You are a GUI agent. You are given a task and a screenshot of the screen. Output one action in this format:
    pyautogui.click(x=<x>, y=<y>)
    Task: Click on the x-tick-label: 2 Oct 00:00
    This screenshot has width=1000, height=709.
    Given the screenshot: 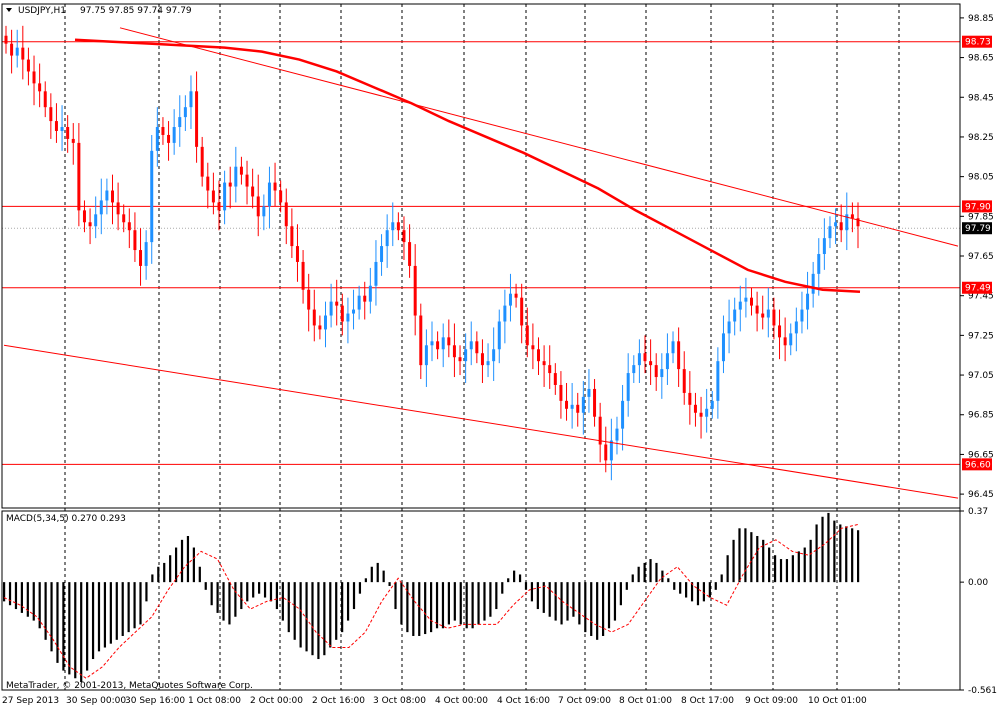 What is the action you would take?
    pyautogui.click(x=276, y=701)
    